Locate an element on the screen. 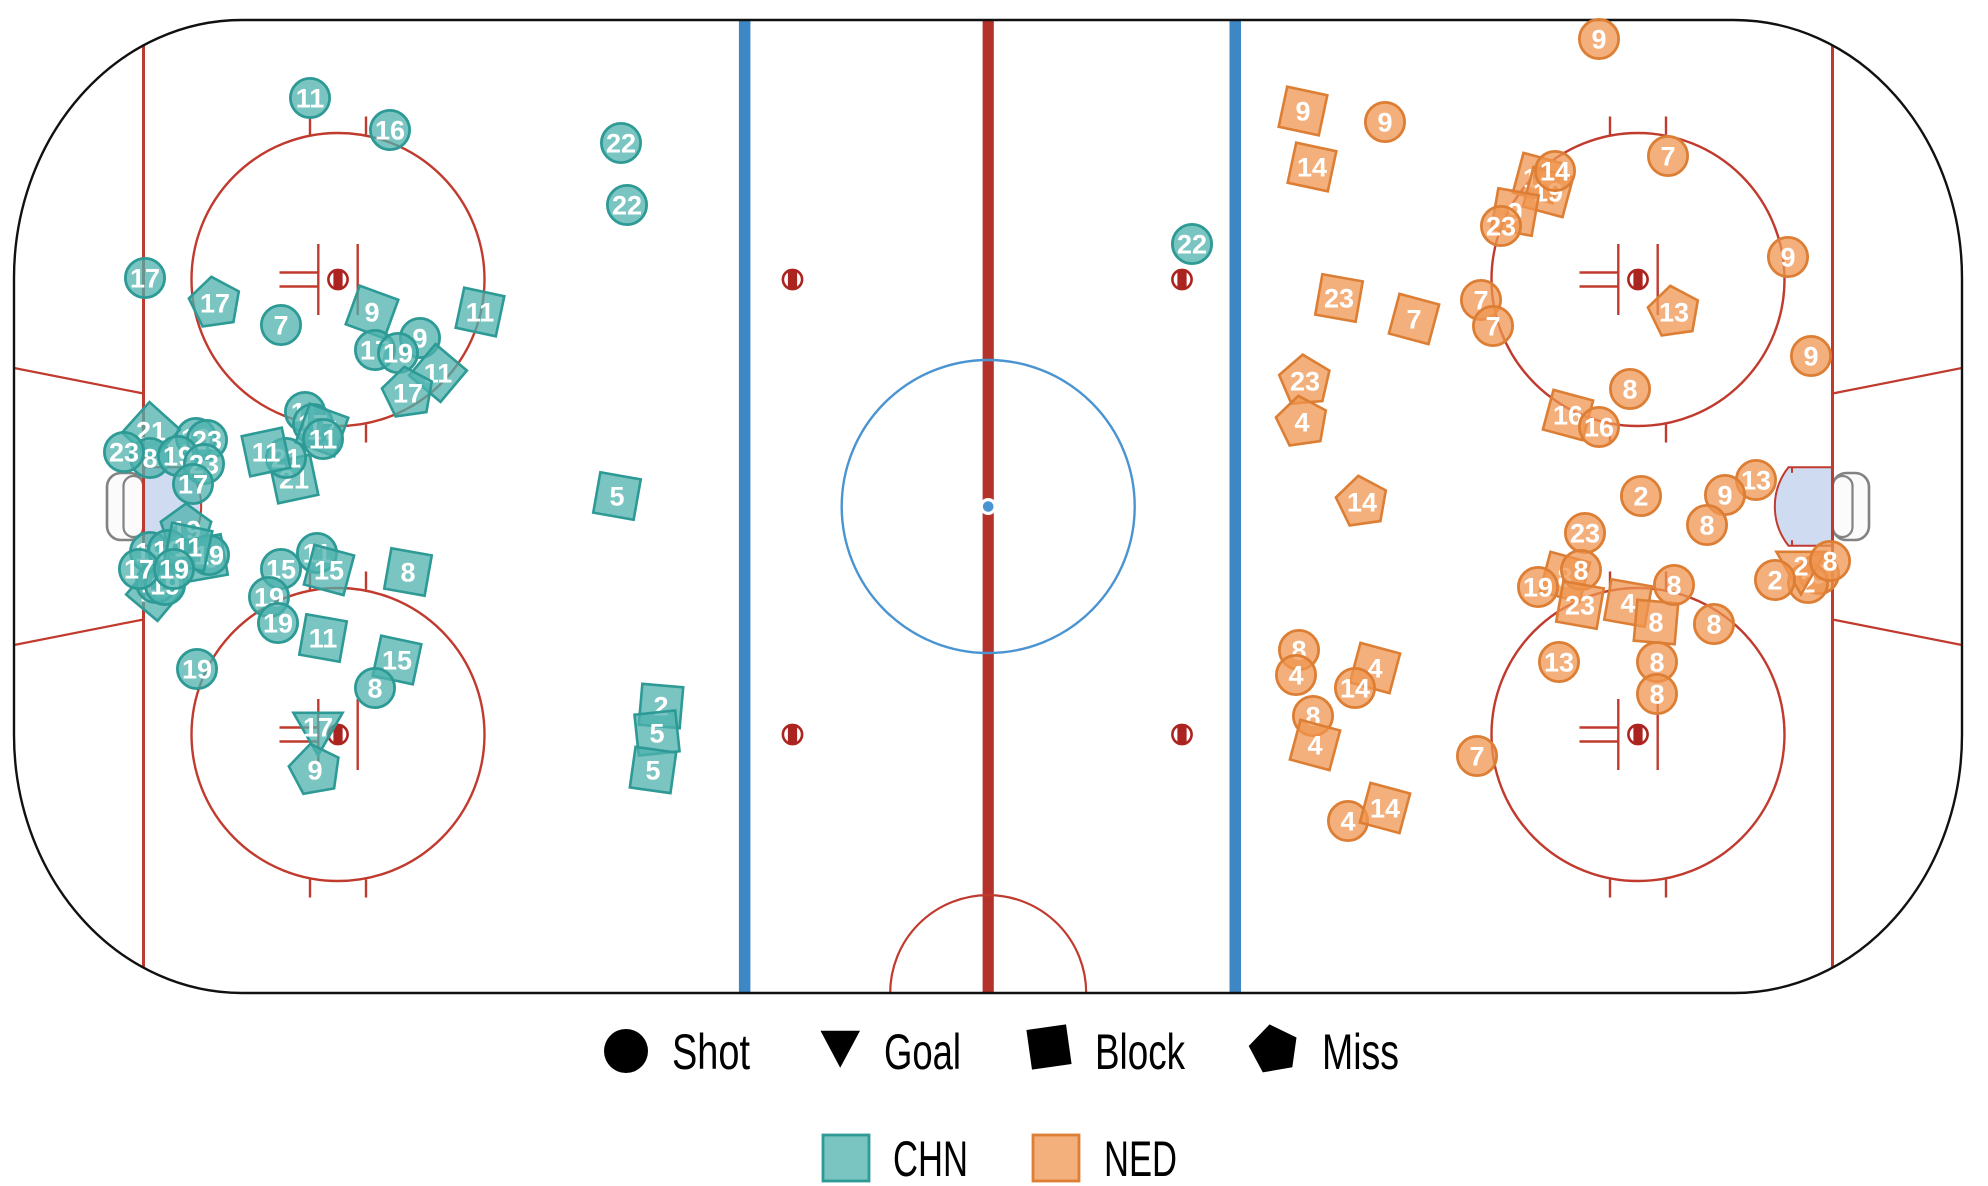 The height and width of the screenshot is (1186, 1988). svg-text: Miss is located at coordinates (1360, 1052).